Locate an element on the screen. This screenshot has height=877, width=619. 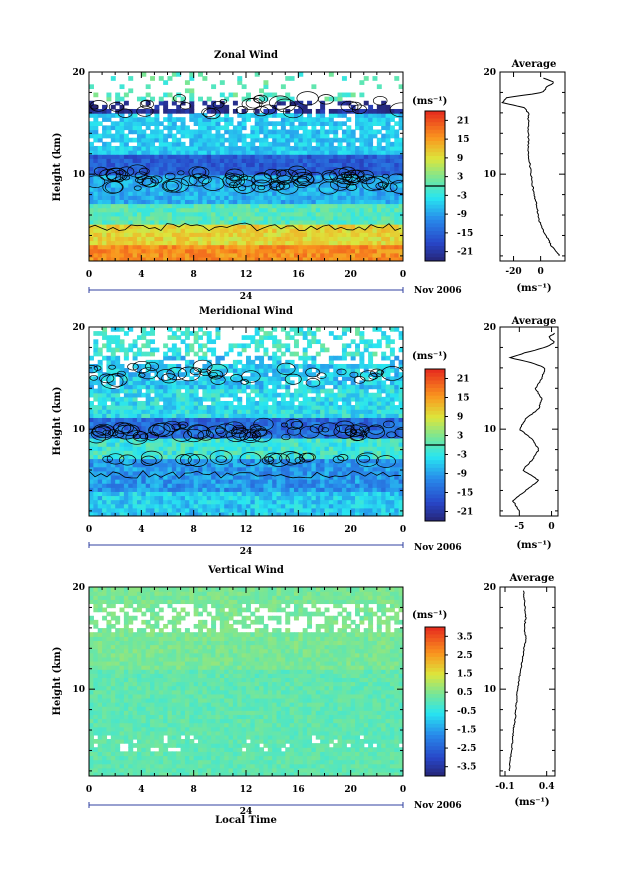
colorbar-swatch is located at coordinates (435, 199).